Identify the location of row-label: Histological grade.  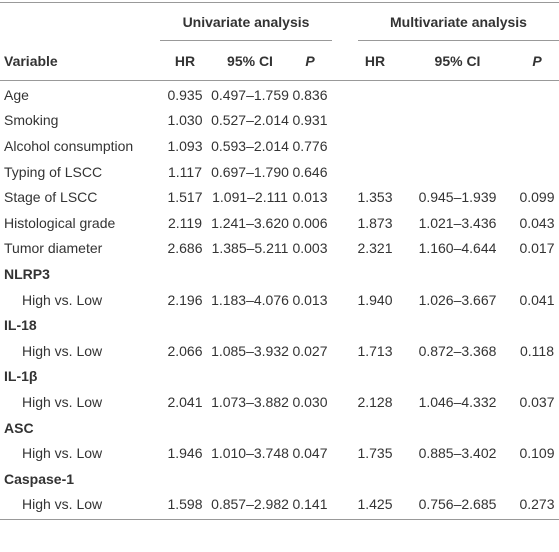
(60, 222).